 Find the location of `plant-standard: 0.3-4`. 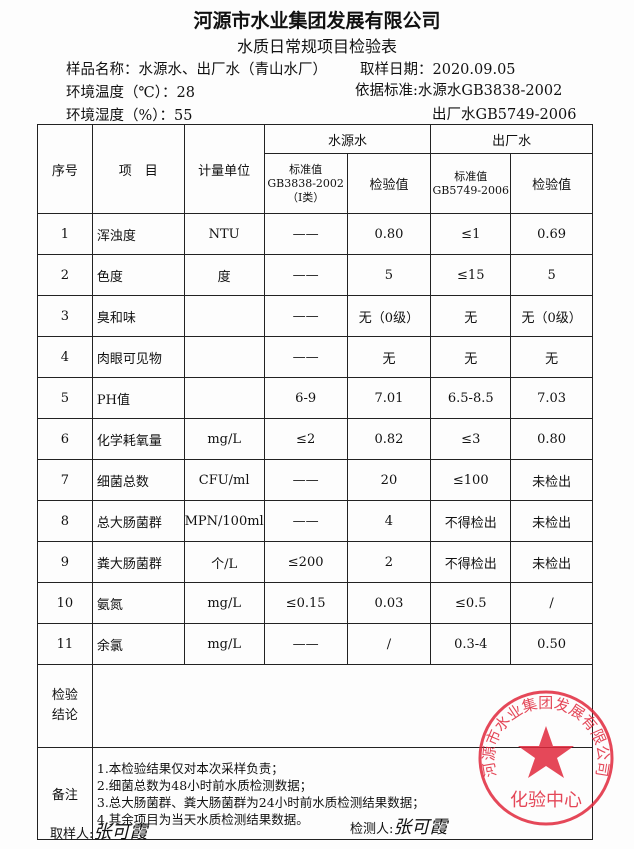

plant-standard: 0.3-4 is located at coordinates (471, 644).